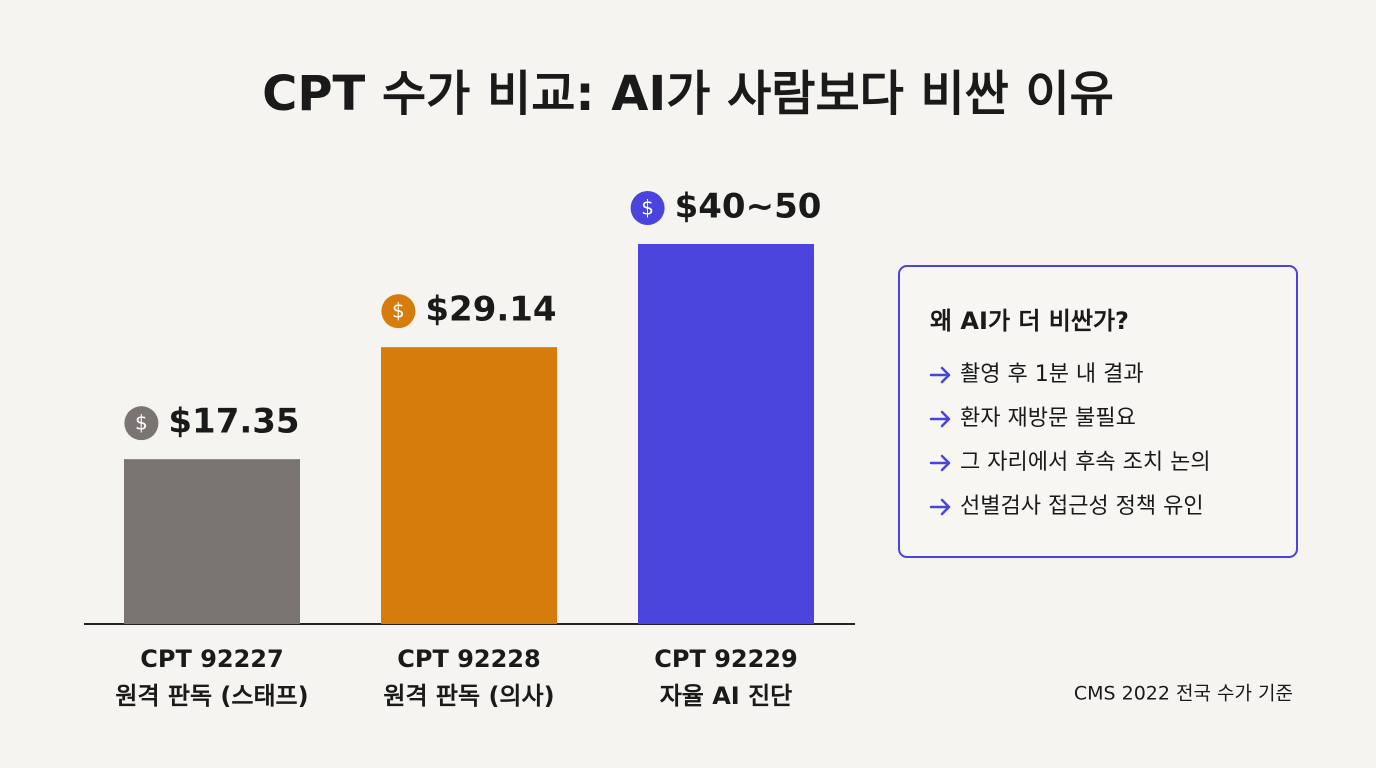 The height and width of the screenshot is (768, 1376). What do you see at coordinates (688, 94) in the screenshot?
I see `chart-title: CPT 수가 비교: AI가 사람보다 비싼 이유` at bounding box center [688, 94].